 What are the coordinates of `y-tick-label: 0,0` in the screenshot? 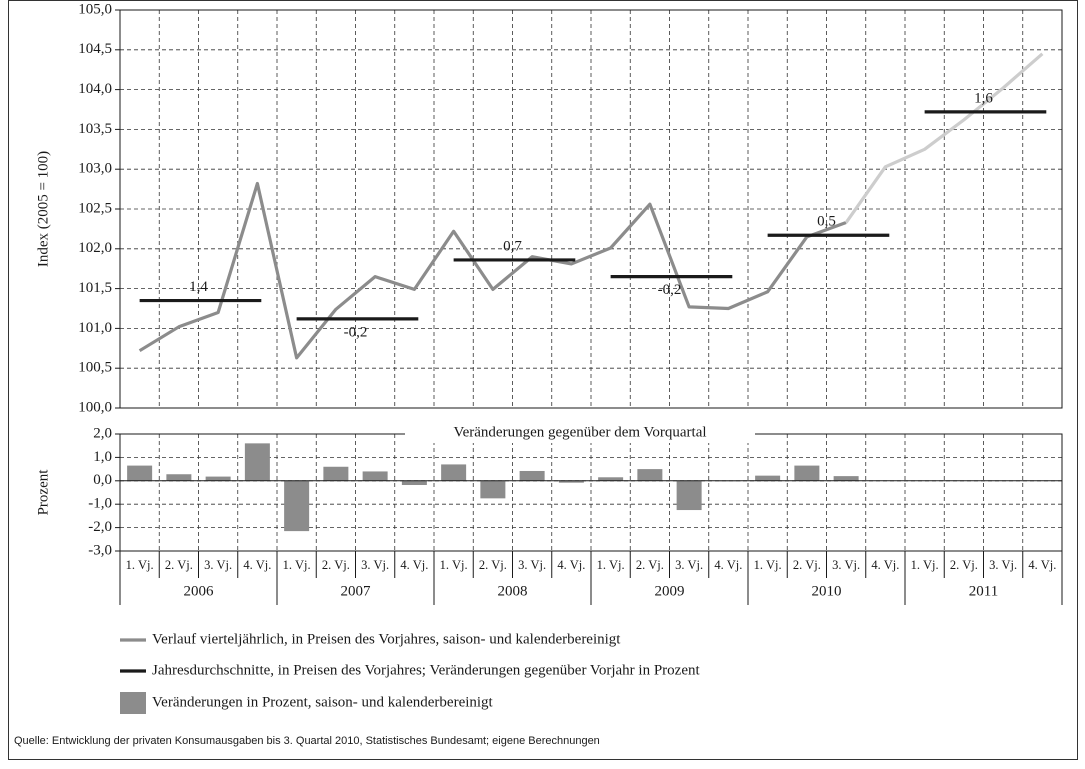 It's located at (102, 480).